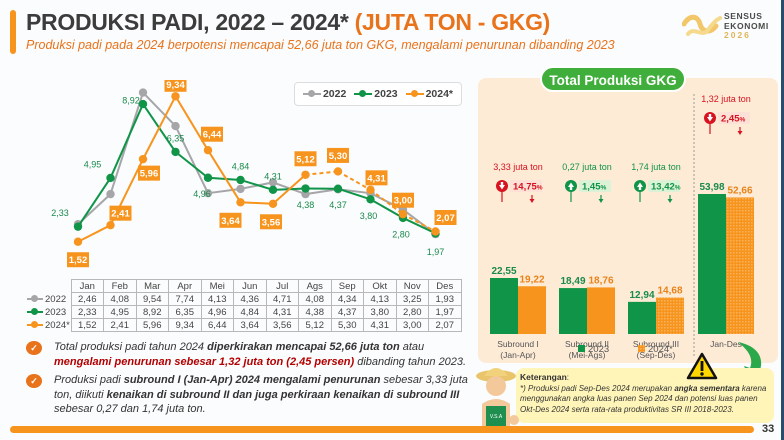  Describe the element at coordinates (208, 177) in the screenshot. I see `data-point-2023-Mei` at that location.